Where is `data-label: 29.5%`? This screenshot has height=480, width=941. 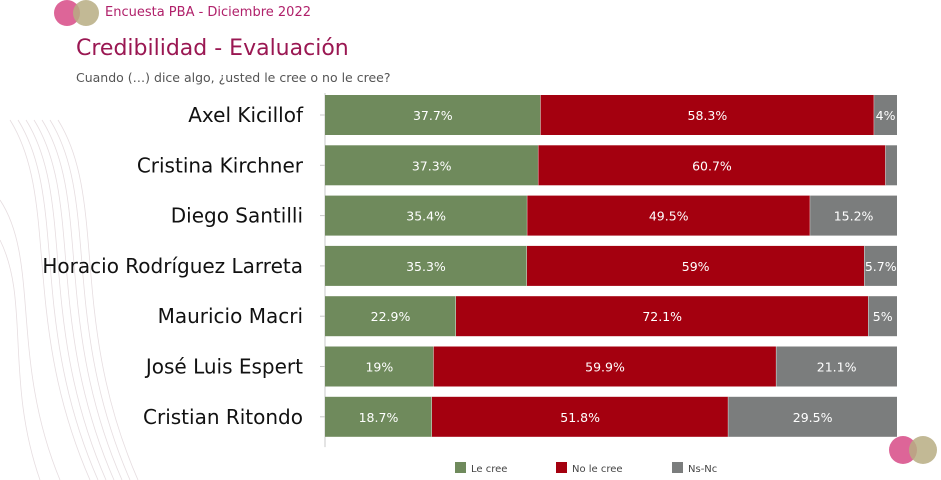
data-label: 29.5% is located at coordinates (813, 417).